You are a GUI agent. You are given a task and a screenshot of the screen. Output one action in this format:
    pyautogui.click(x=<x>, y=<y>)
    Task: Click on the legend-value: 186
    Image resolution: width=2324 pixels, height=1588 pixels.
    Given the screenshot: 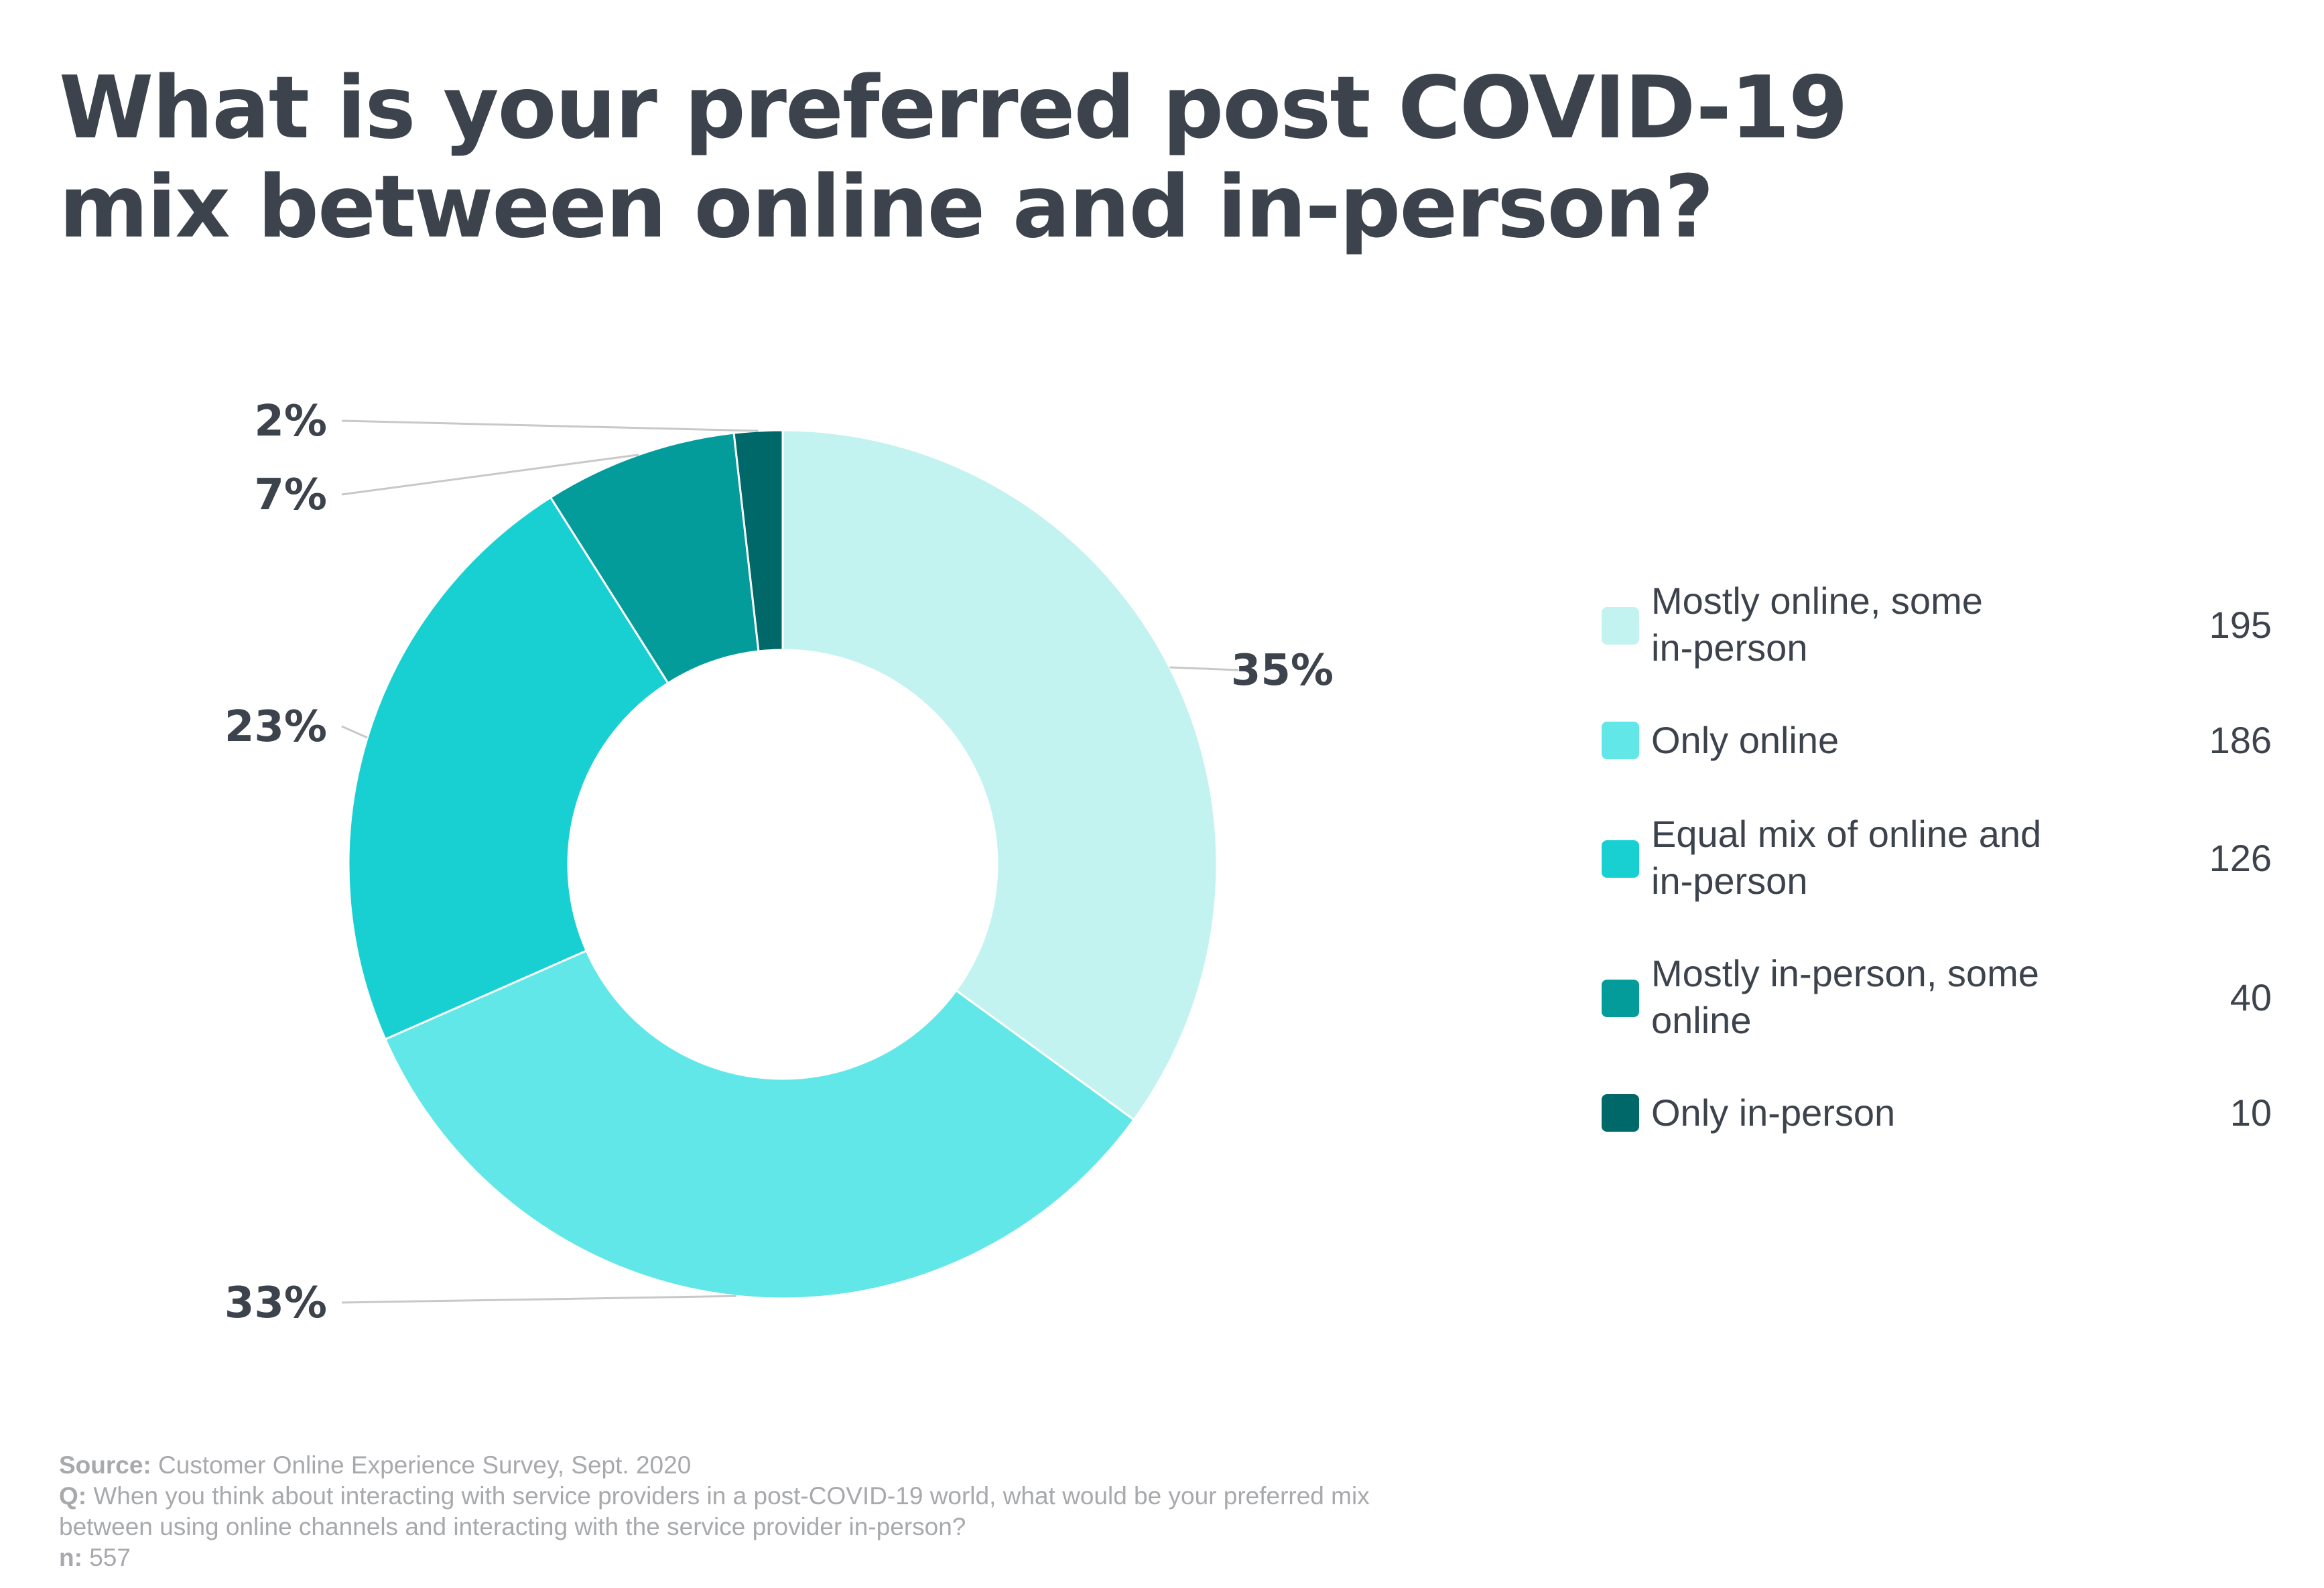 What is the action you would take?
    pyautogui.click(x=2240, y=740)
    